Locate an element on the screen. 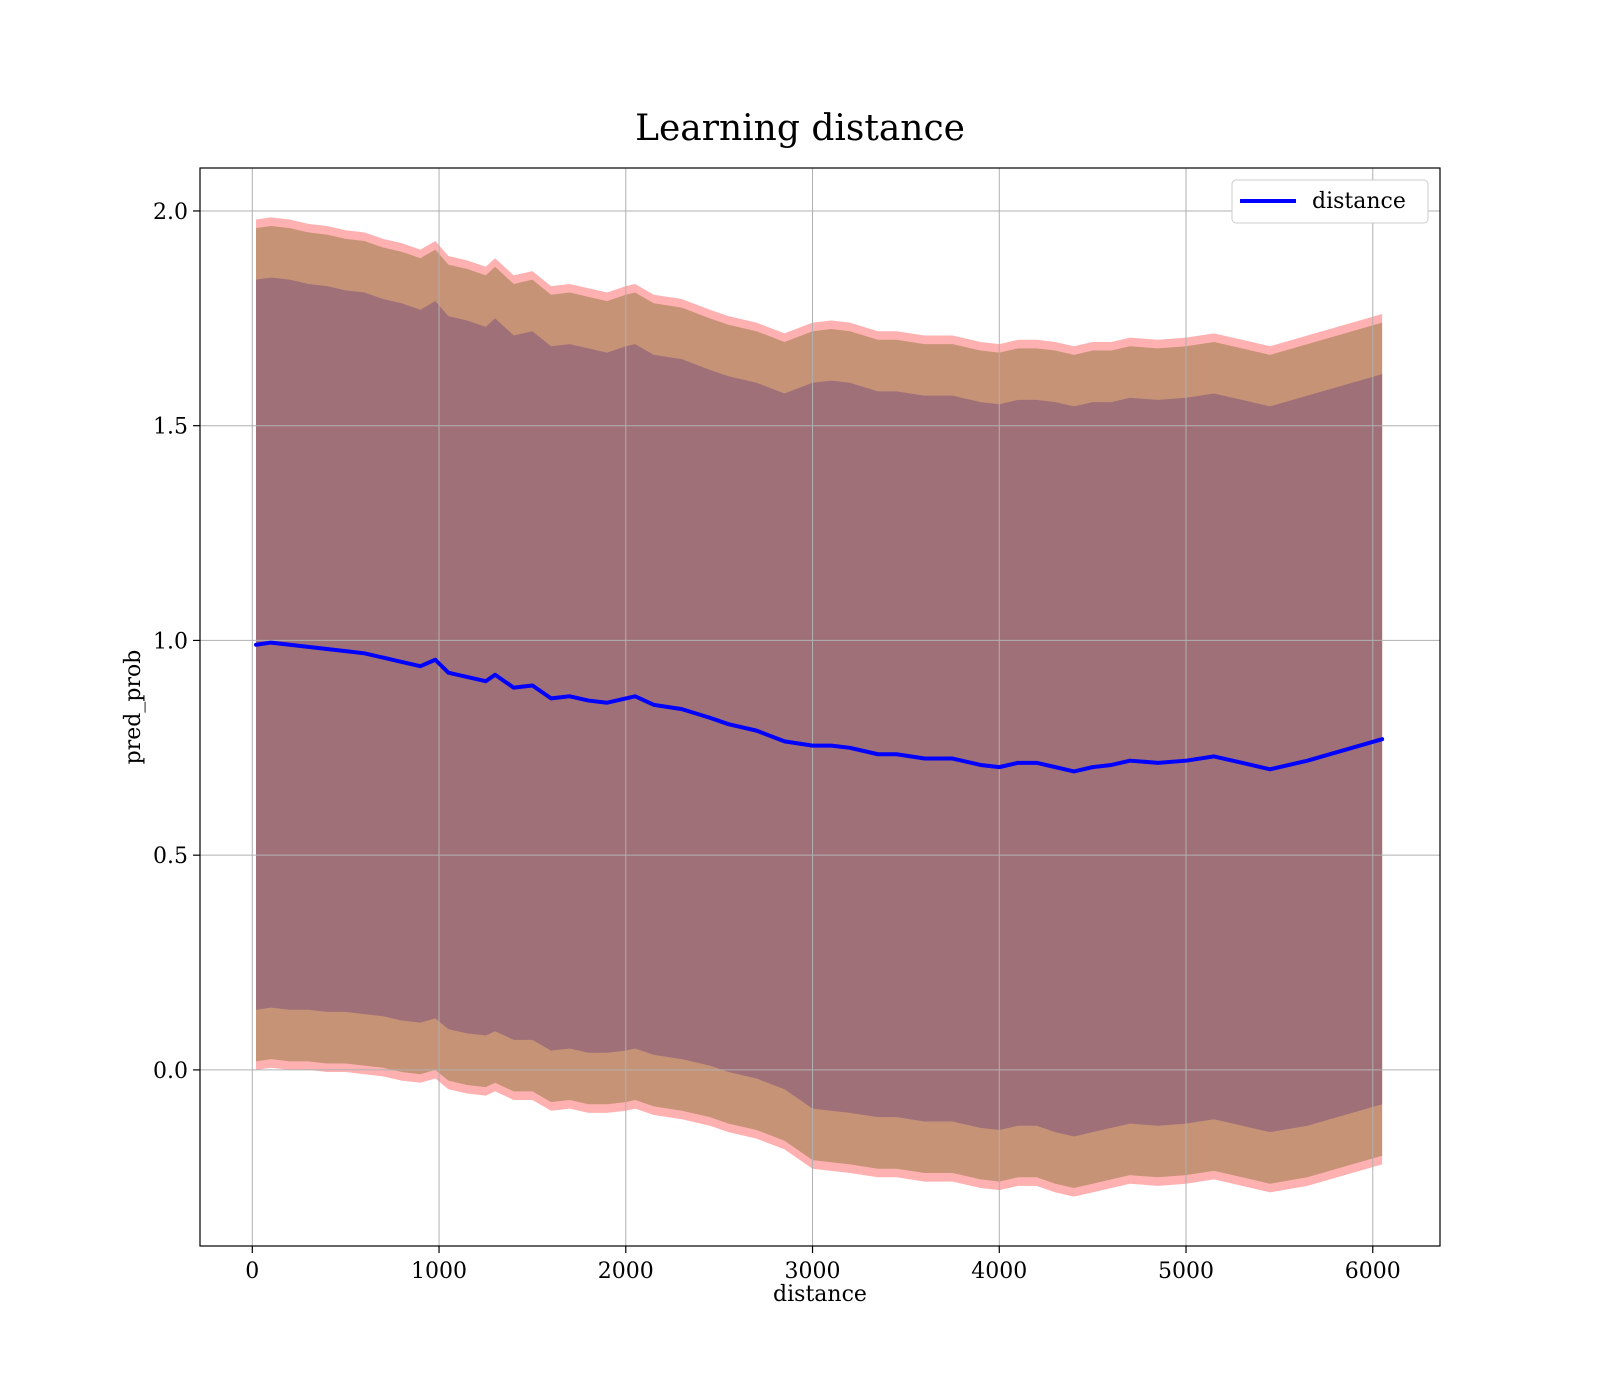  x-tick-label-6: 6000 is located at coordinates (1373, 1271).